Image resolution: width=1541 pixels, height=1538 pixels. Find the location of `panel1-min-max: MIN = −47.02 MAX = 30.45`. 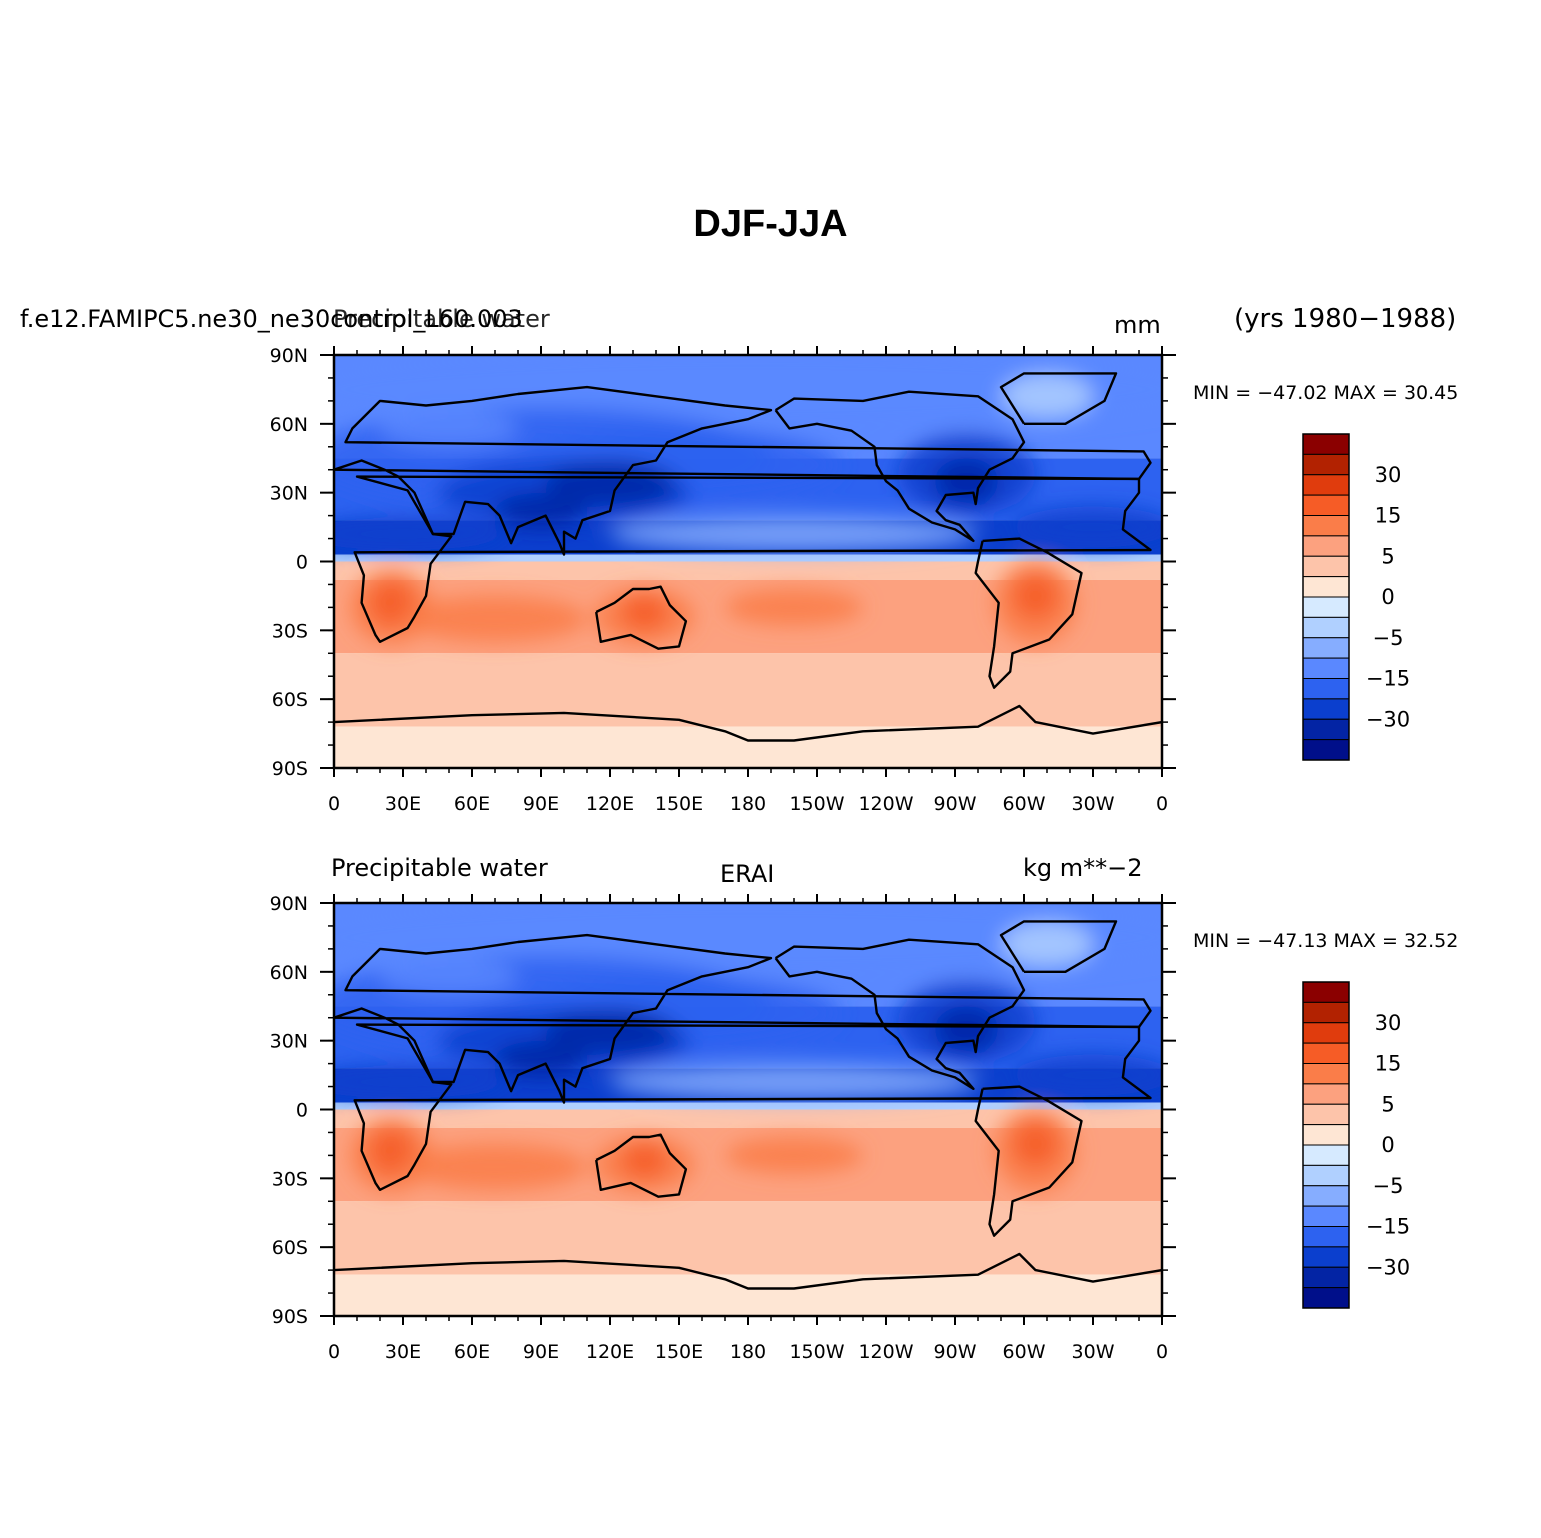

panel1-min-max: MIN = −47.02 MAX = 30.45 is located at coordinates (1326, 393).